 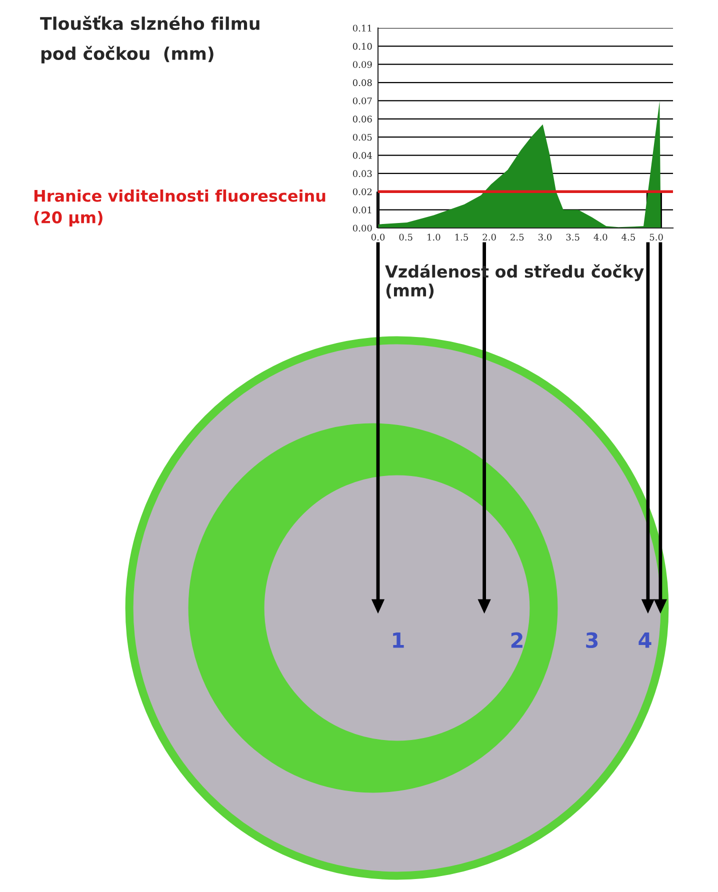 What do you see at coordinates (516, 640) in the screenshot?
I see `text: 2` at bounding box center [516, 640].